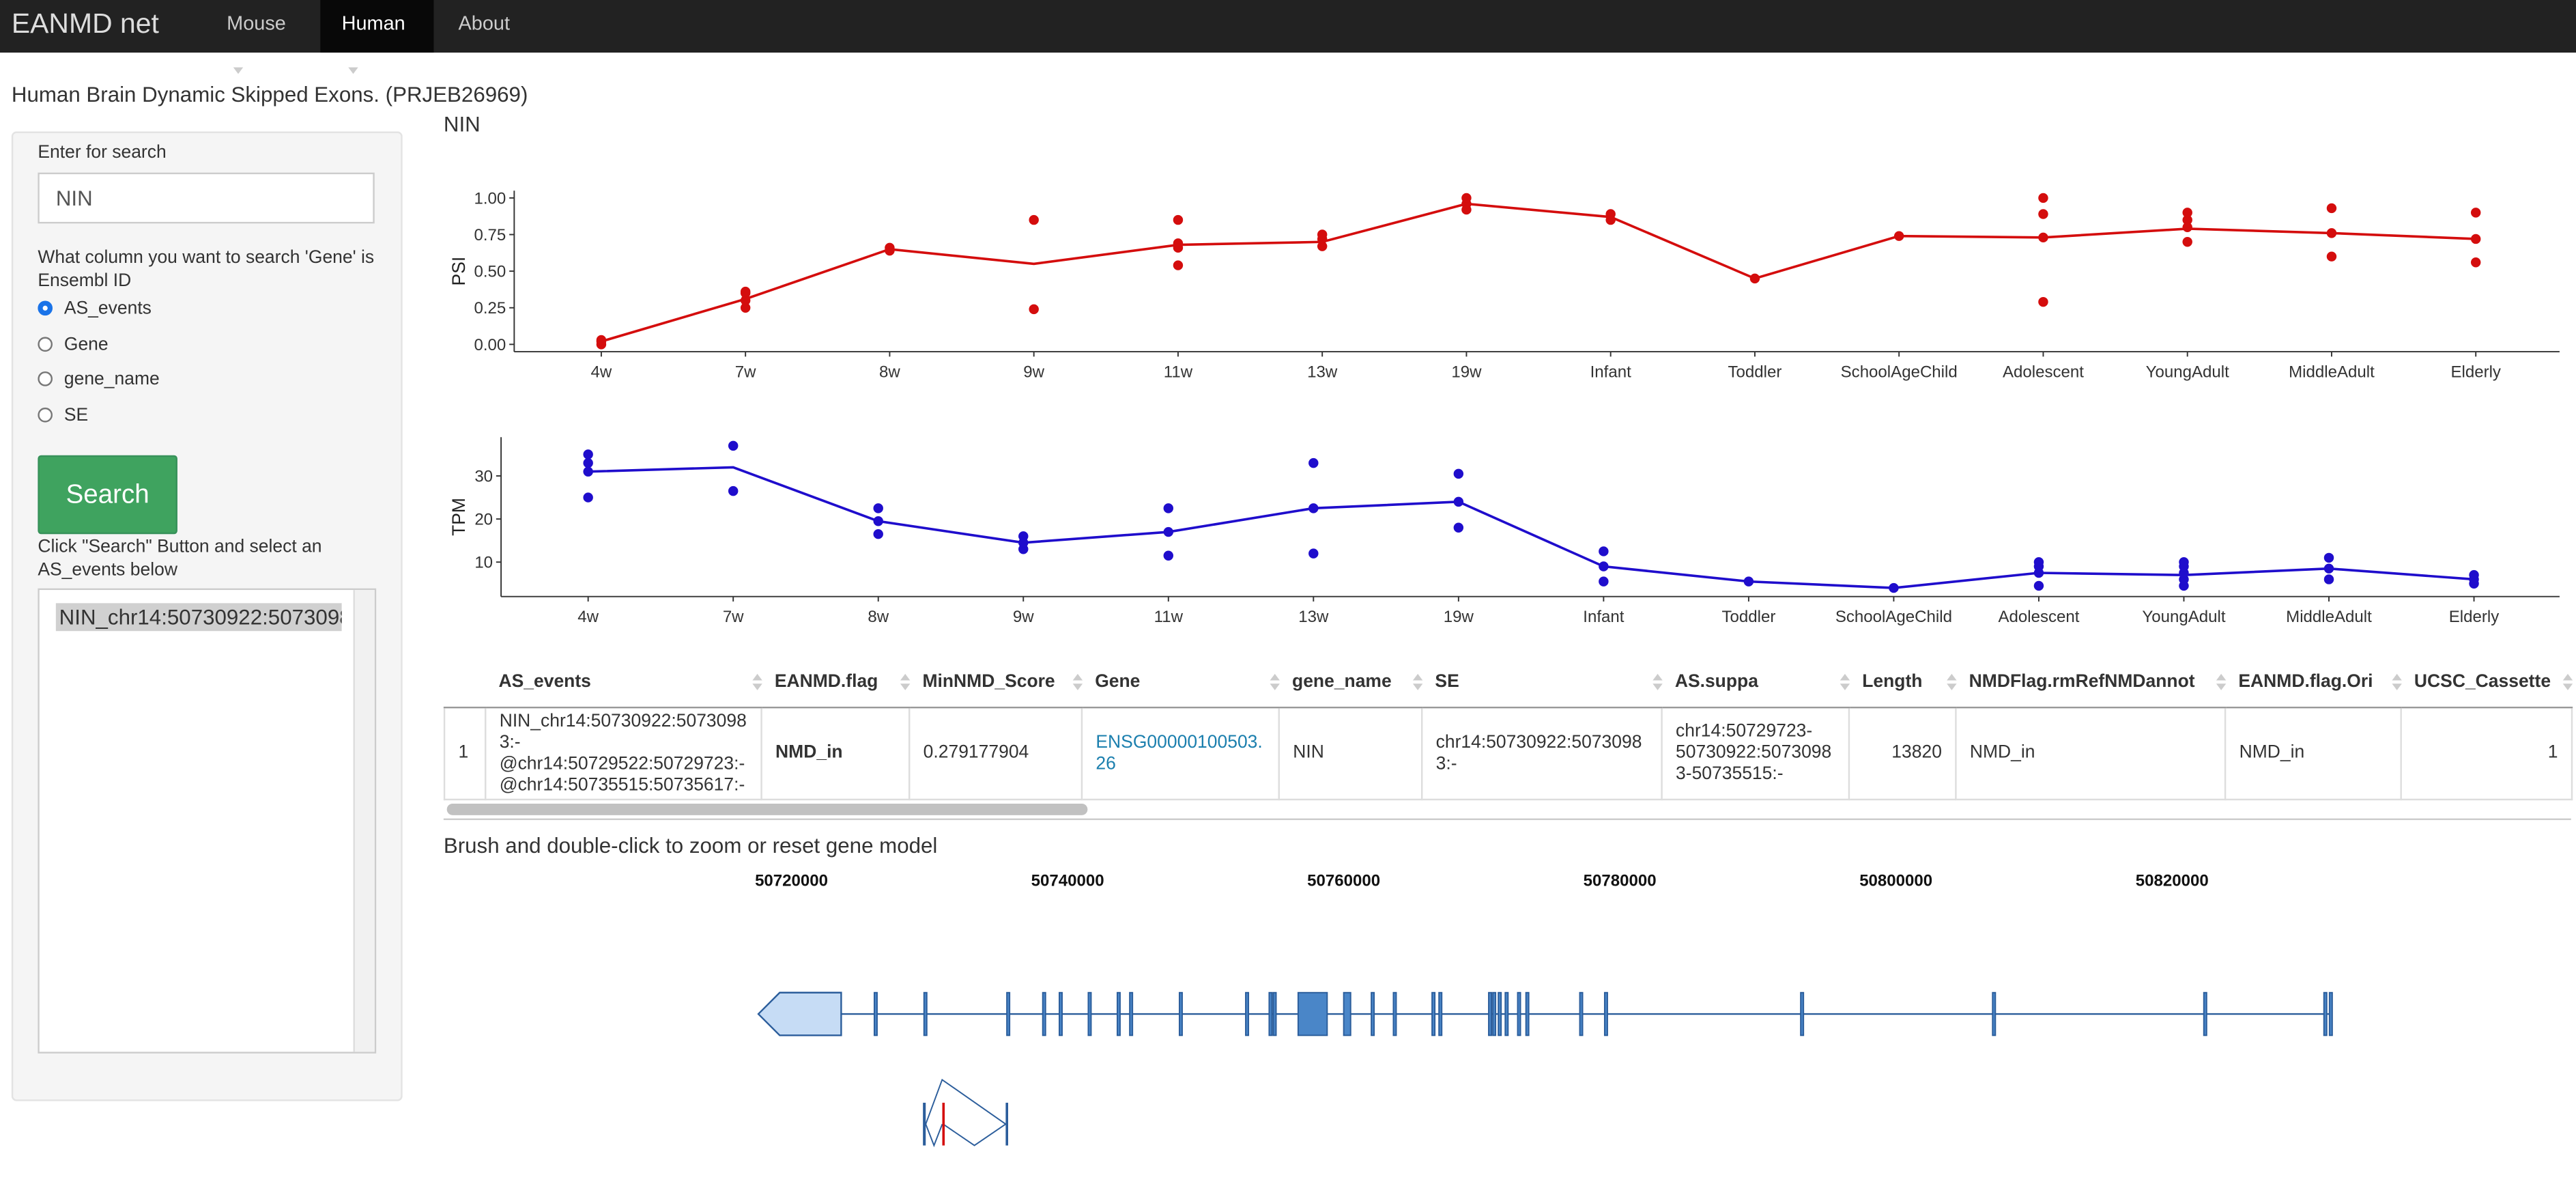 Image resolution: width=2576 pixels, height=1199 pixels. Describe the element at coordinates (262, 37) in the screenshot. I see `nav-menu: Mouse` at that location.